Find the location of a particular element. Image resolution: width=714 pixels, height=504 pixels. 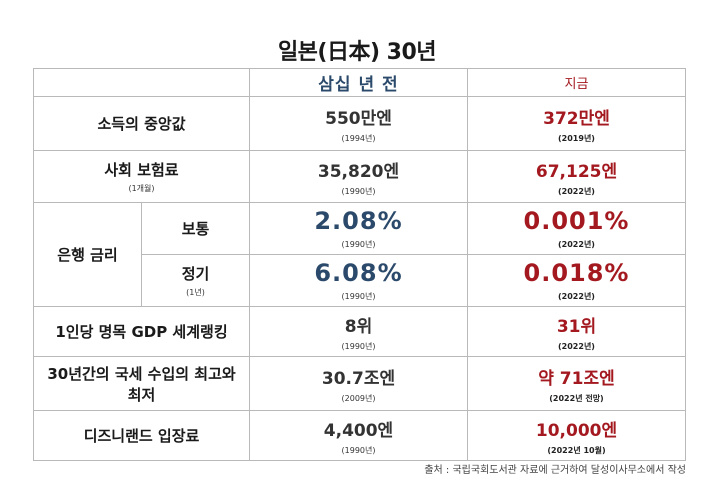

page-title: 일본(日本) 30년 is located at coordinates (357, 52).